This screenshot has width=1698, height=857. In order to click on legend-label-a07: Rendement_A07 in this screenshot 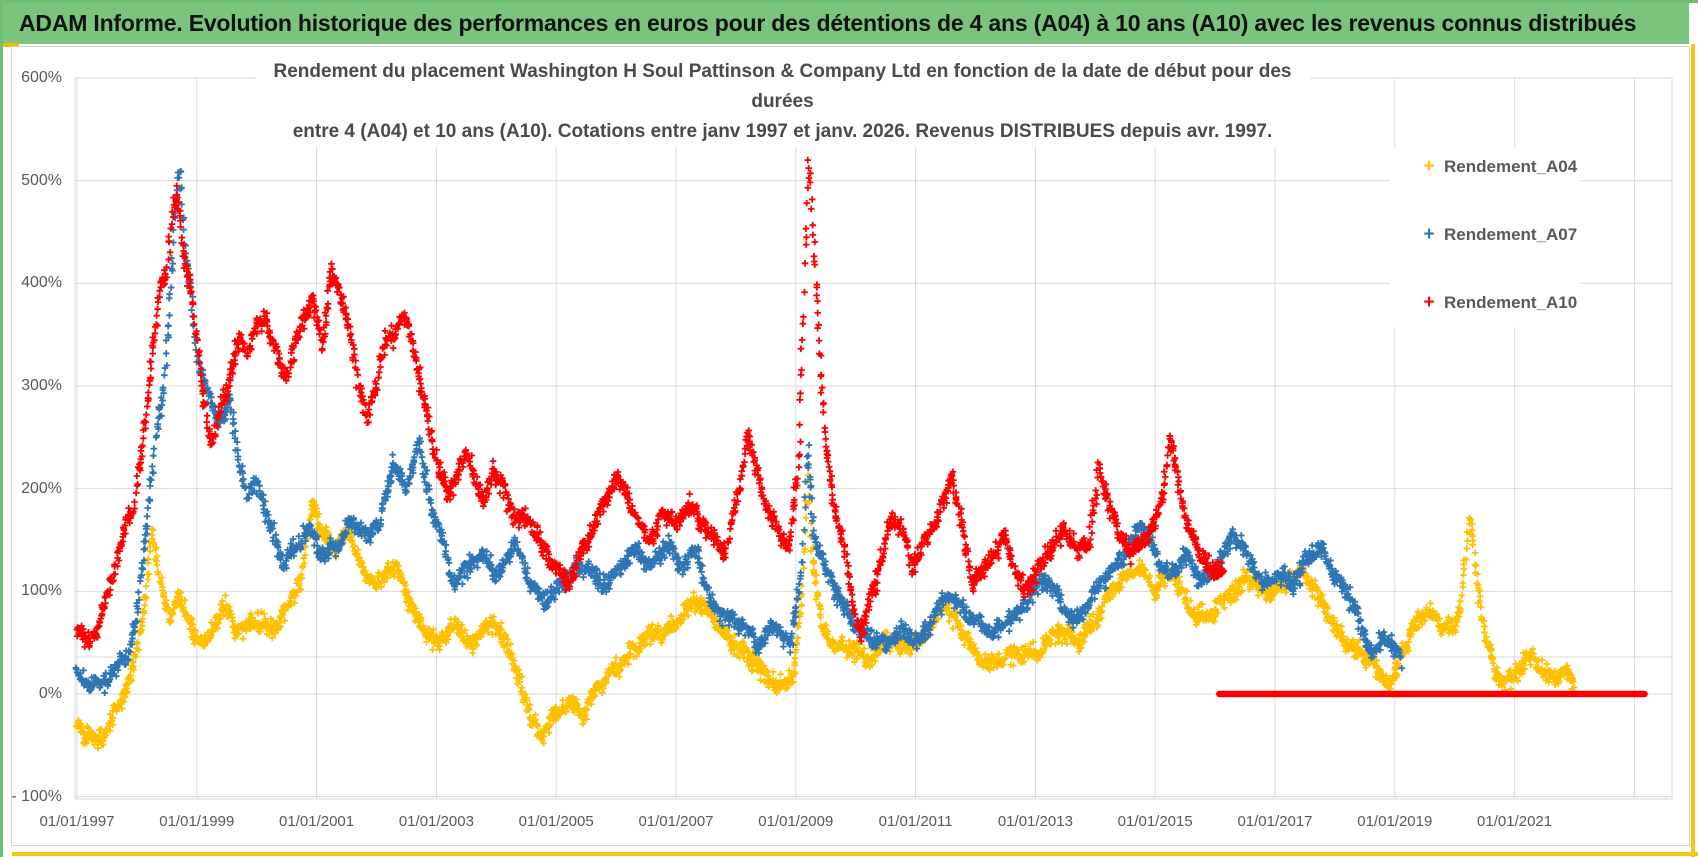, I will do `click(1511, 234)`.